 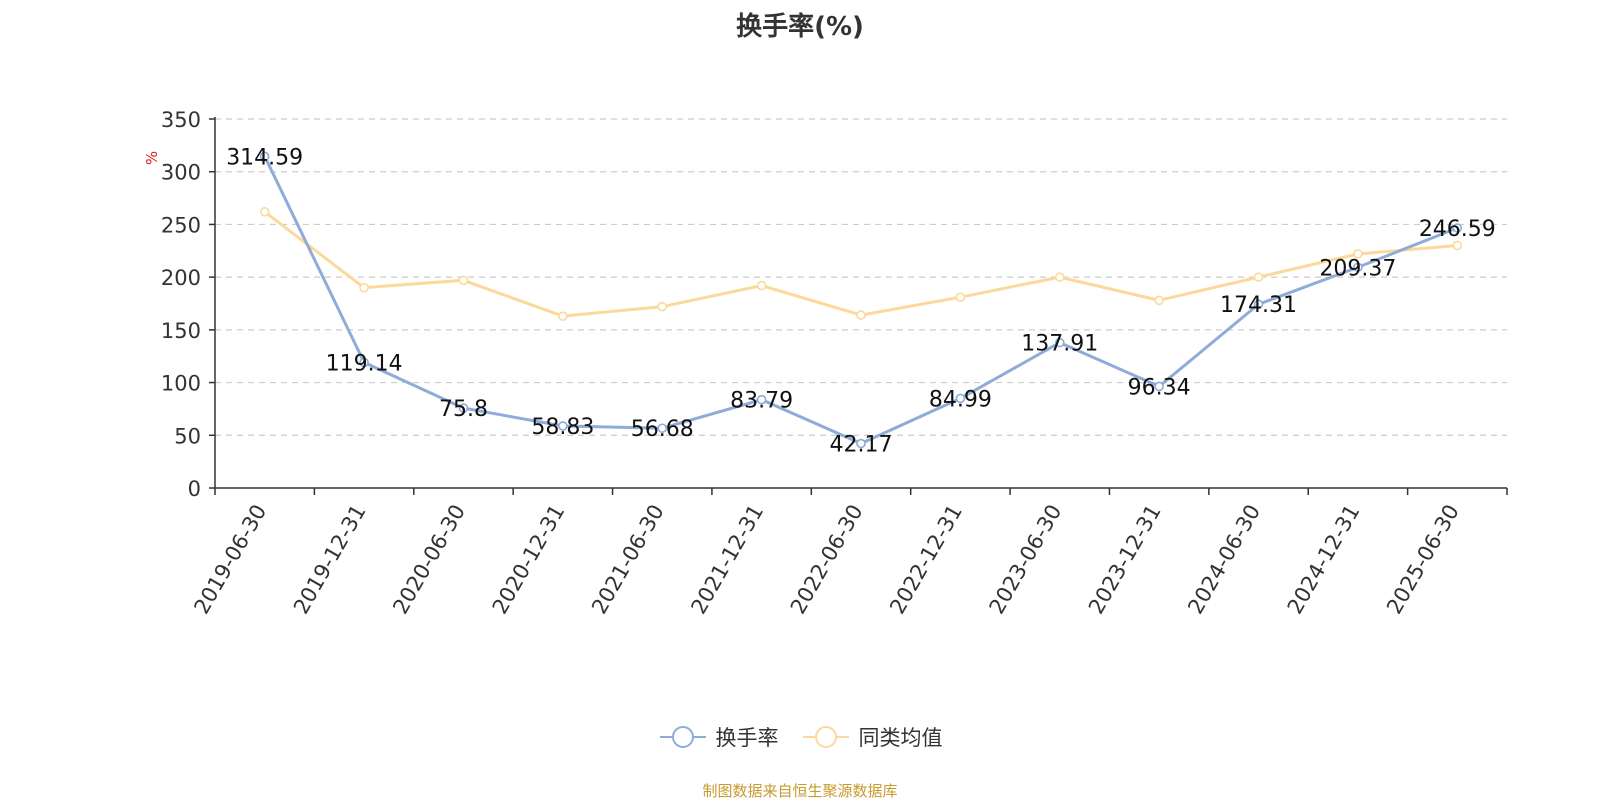 I want to click on source-note: 制图数据来自恒生聚源数据库, so click(x=800, y=791).